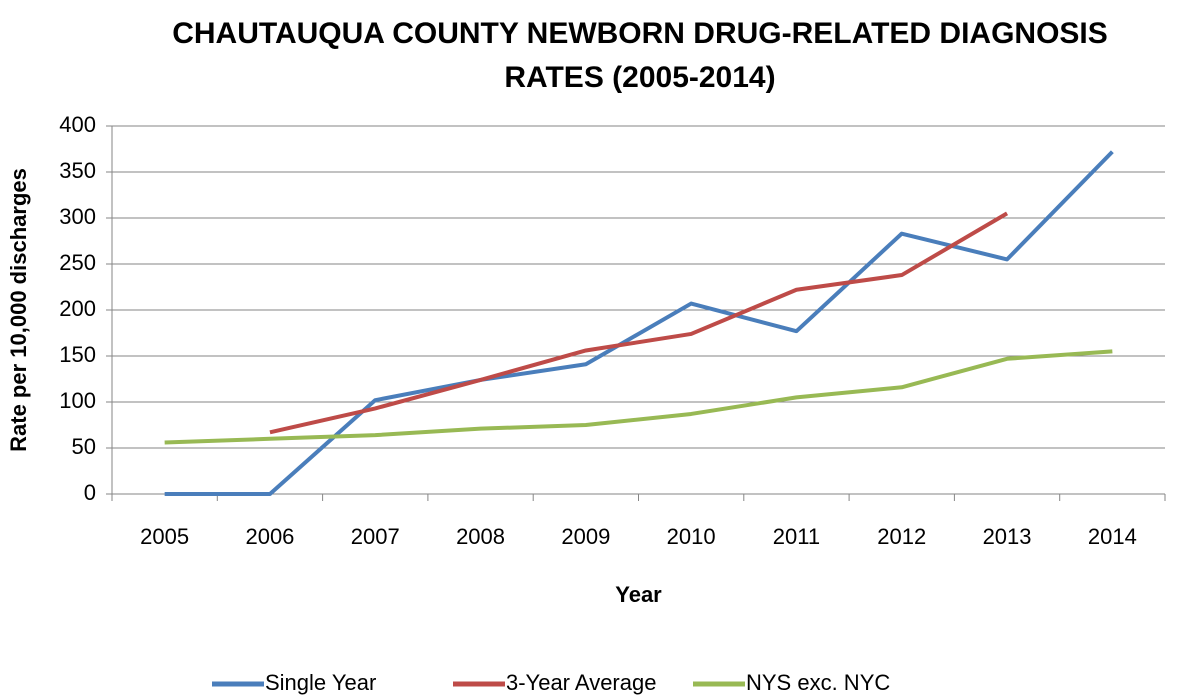 This screenshot has width=1183, height=698. Describe the element at coordinates (691, 536) in the screenshot. I see `x-tick-label: 2010` at that location.